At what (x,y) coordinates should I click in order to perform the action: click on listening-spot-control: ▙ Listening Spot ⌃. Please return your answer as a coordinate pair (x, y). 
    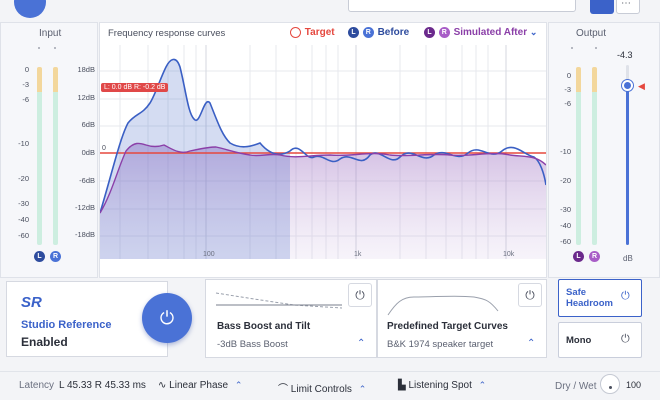
    Looking at the image, I should click on (442, 385).